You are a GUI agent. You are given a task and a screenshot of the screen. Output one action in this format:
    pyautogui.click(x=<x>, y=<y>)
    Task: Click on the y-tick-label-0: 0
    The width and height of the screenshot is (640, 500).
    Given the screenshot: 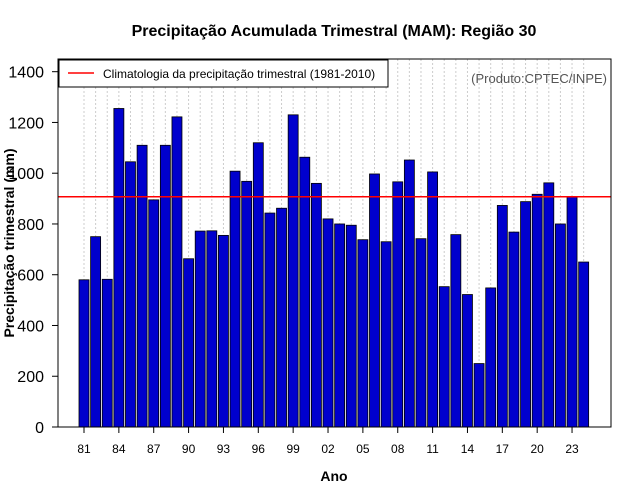 What is the action you would take?
    pyautogui.click(x=39, y=428)
    